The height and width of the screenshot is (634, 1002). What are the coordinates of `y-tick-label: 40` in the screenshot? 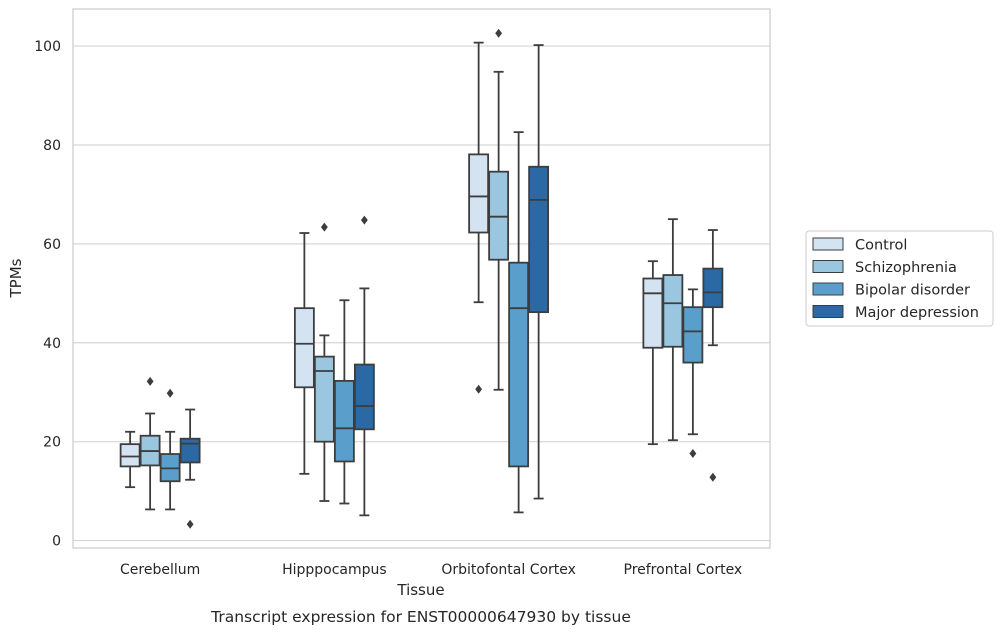 It's located at (52, 344).